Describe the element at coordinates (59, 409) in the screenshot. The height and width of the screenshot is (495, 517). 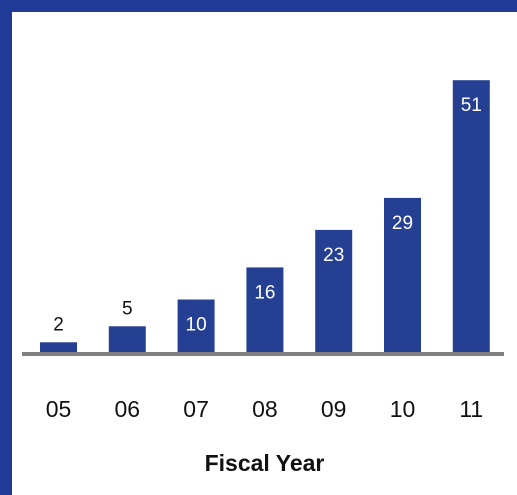
I see `x-tick-05: 05` at that location.